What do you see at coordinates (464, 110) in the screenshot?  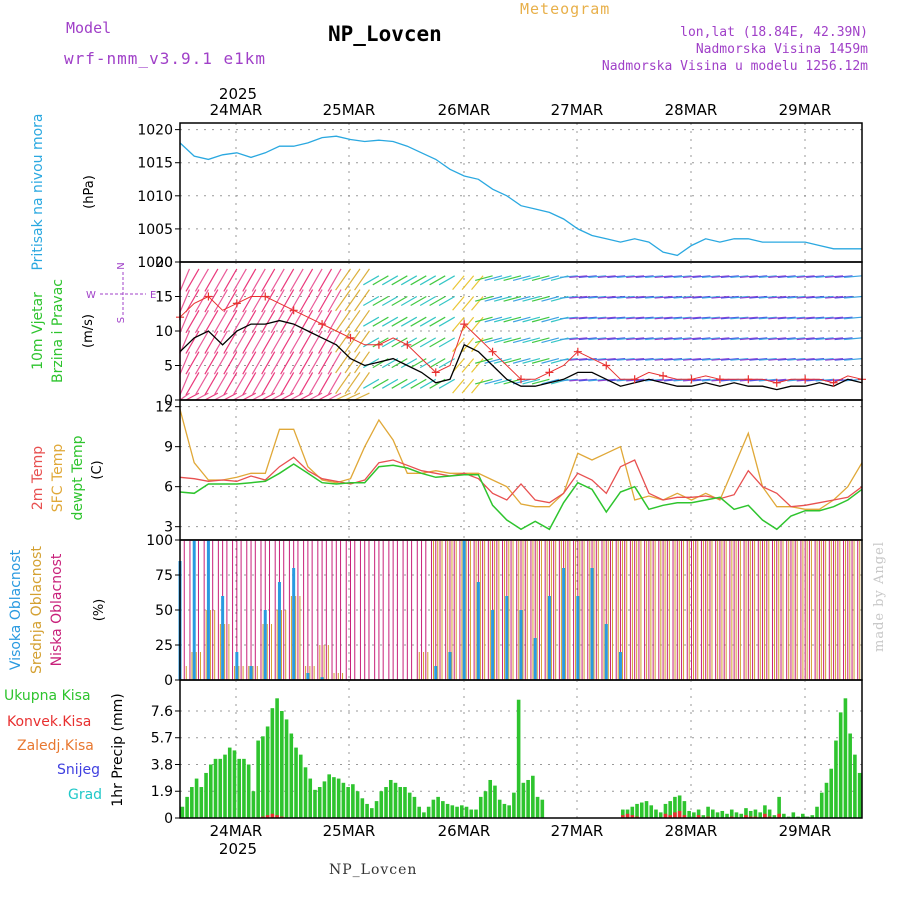 I see `top-axis-date: 26MAR` at bounding box center [464, 110].